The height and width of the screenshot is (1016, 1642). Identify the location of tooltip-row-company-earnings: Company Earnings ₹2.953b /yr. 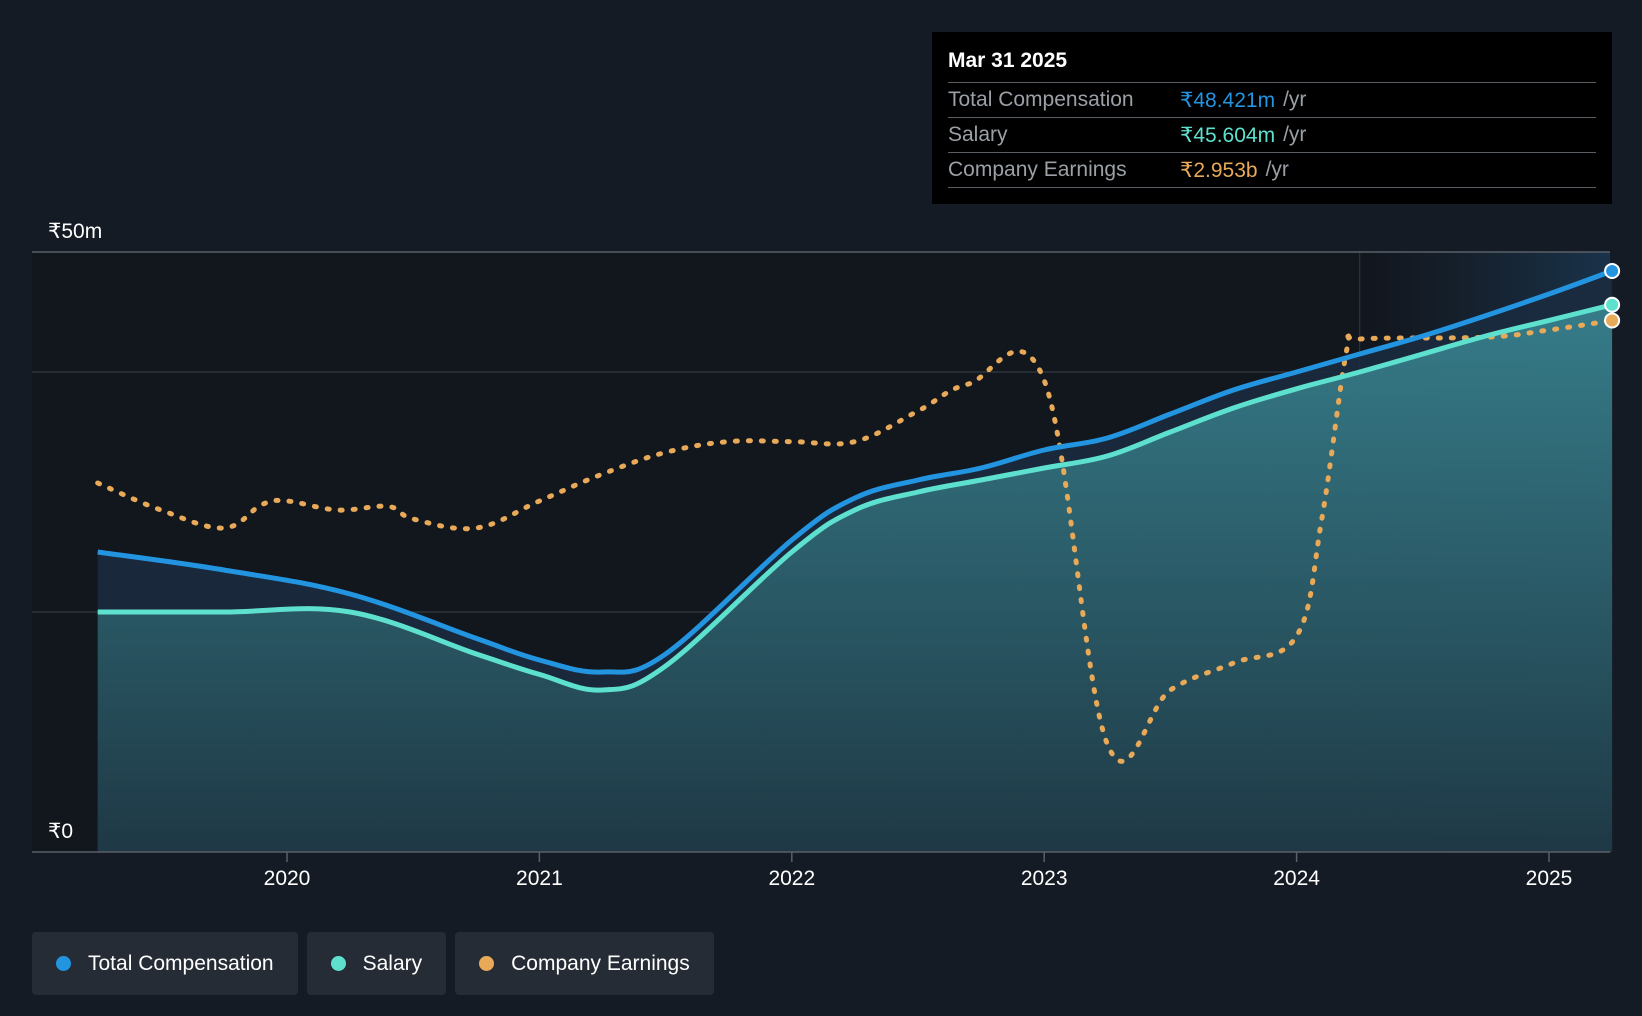
(1272, 170).